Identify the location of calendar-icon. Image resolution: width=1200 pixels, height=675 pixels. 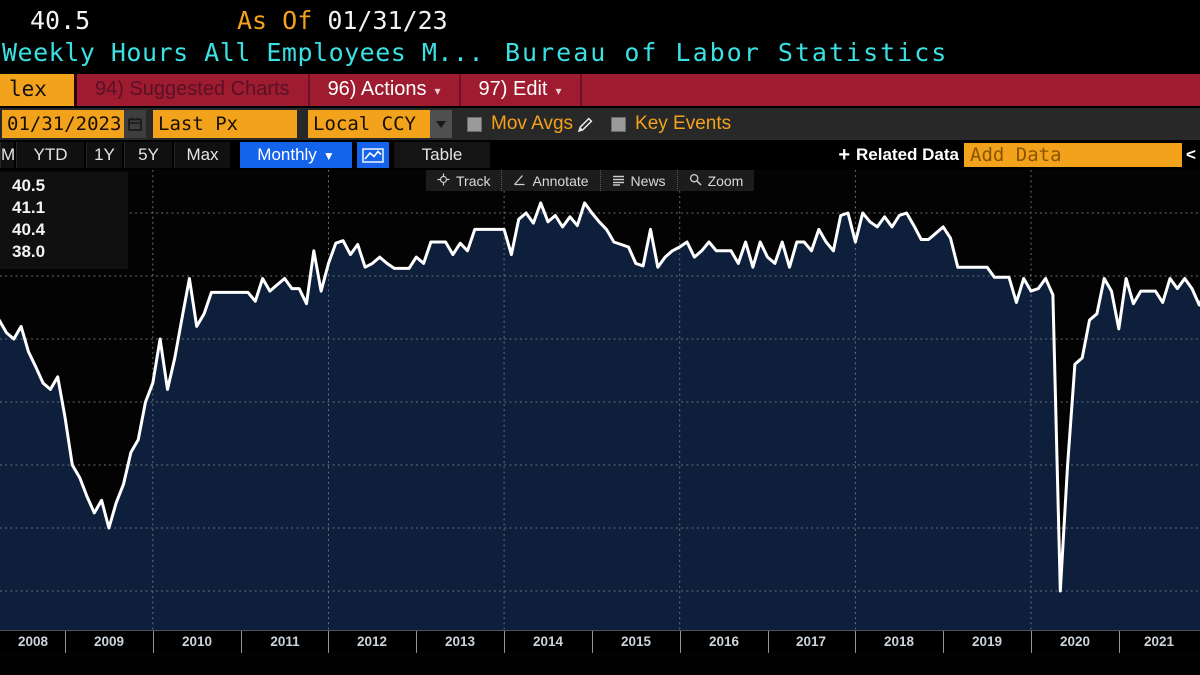
(135, 124).